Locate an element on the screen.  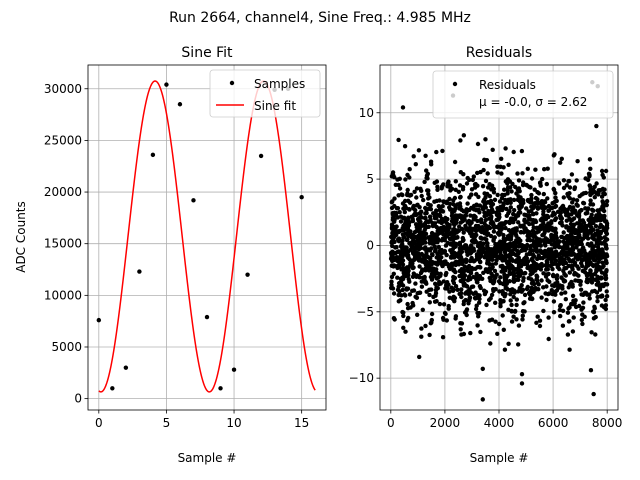
residuals-y-ticks: −10 −5 0 5 10 is located at coordinates (364, 245).